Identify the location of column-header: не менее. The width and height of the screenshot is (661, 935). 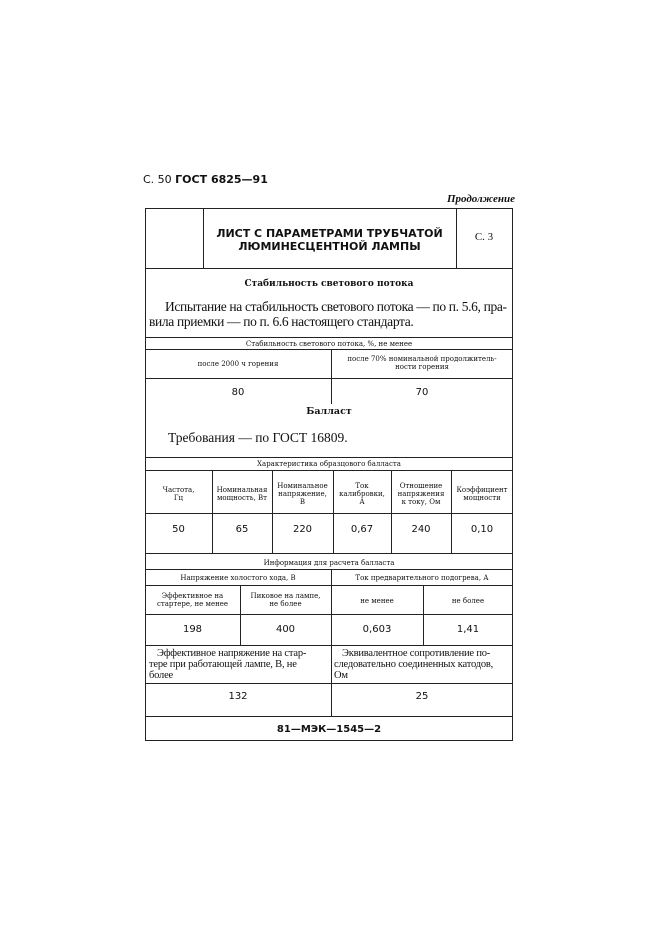
(377, 601).